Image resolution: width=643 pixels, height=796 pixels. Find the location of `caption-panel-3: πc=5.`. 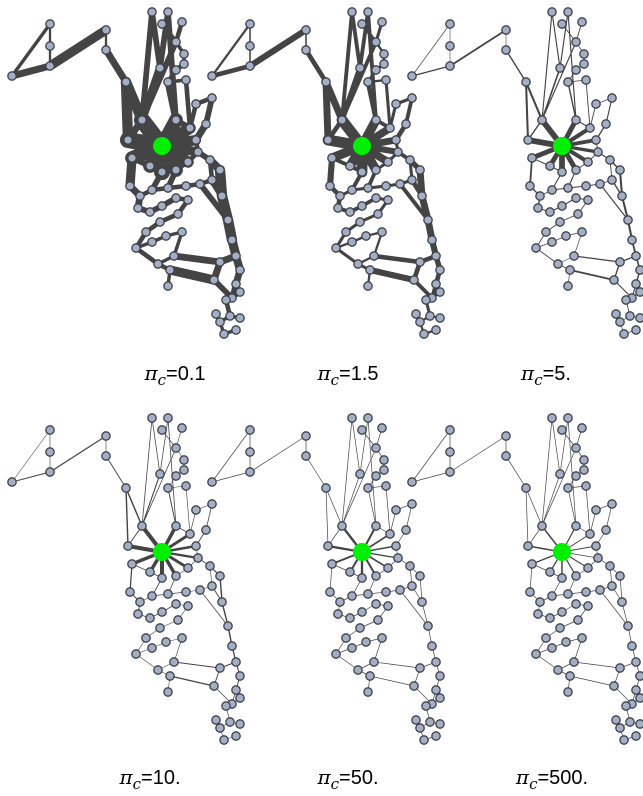

caption-panel-3: πc=5. is located at coordinates (545, 375).